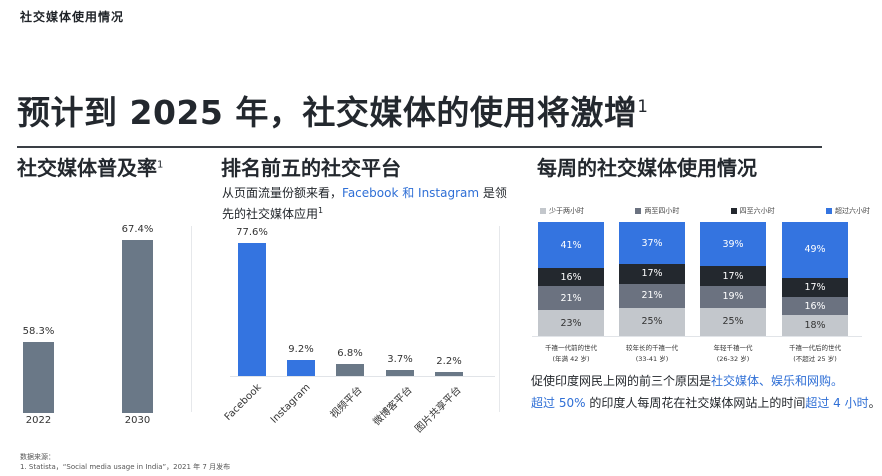 The height and width of the screenshot is (476, 882). What do you see at coordinates (647, 168) in the screenshot?
I see `weekly-title: 每周的社交媒体使用情况` at bounding box center [647, 168].